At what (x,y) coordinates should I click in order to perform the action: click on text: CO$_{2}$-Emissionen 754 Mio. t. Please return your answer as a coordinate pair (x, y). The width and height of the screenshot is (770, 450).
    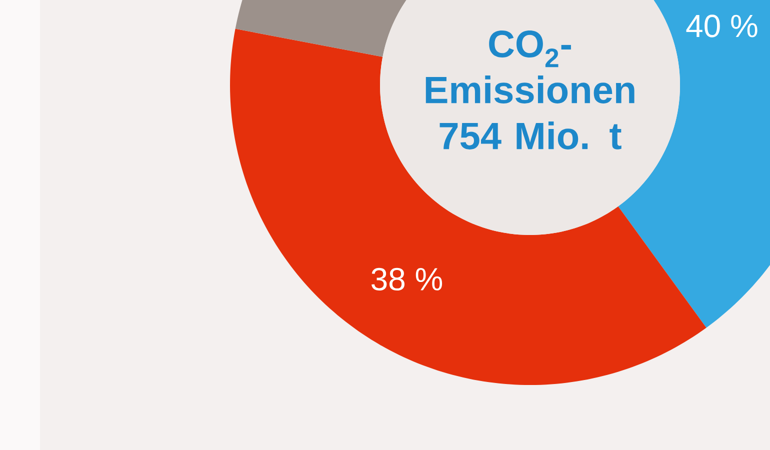
    Looking at the image, I should click on (530, 90).